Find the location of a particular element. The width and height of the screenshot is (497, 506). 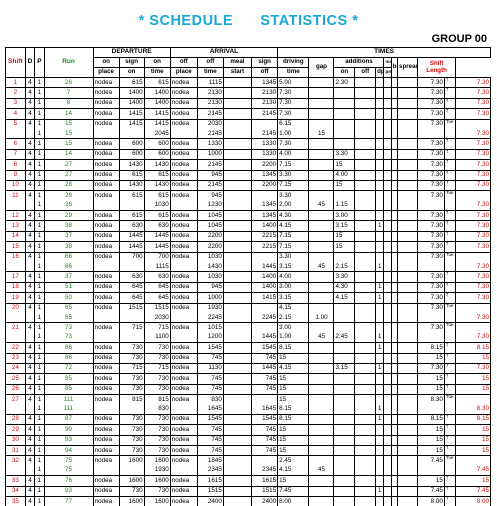

header-add-off: off is located at coordinates (365, 73).